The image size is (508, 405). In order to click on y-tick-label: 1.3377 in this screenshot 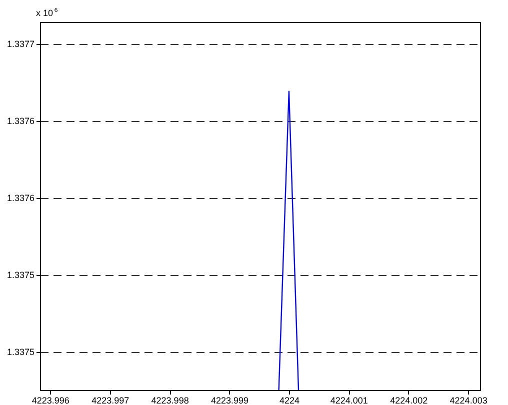, I will do `click(20, 44)`.